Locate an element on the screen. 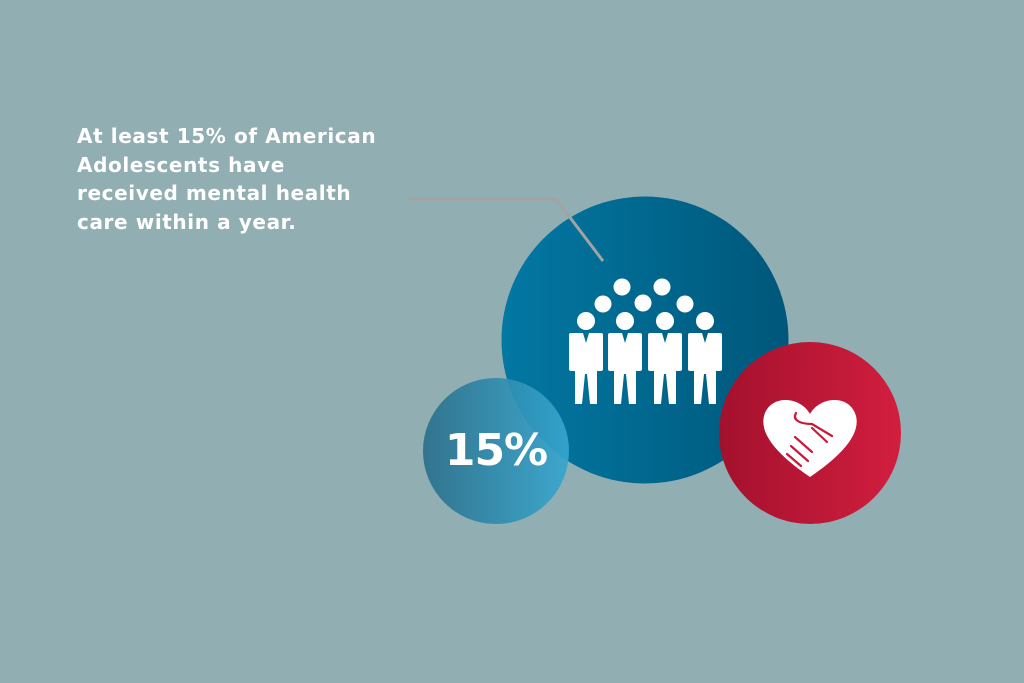  caption-line: Adolescents have is located at coordinates (181, 164).